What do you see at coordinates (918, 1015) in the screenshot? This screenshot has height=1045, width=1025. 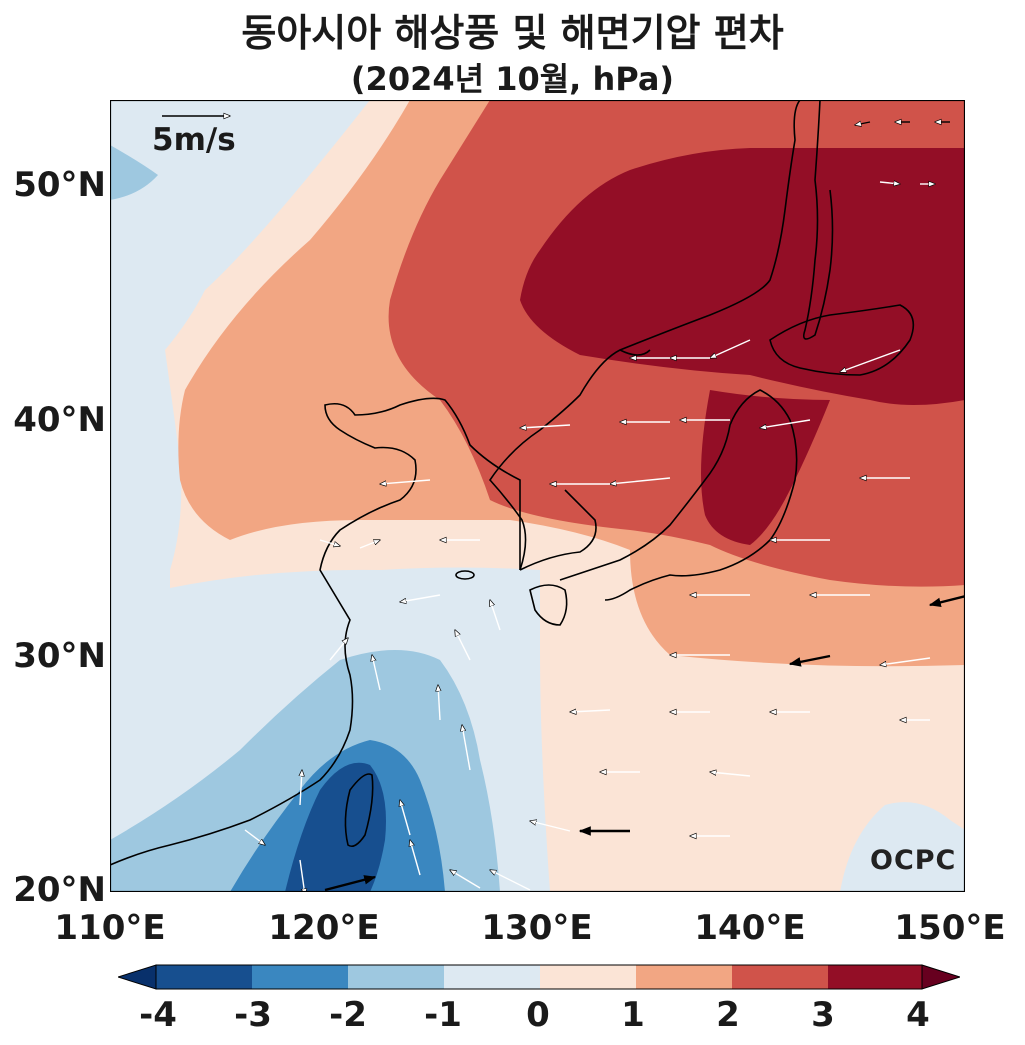 I see `colorbar-tick-label: 4` at bounding box center [918, 1015].